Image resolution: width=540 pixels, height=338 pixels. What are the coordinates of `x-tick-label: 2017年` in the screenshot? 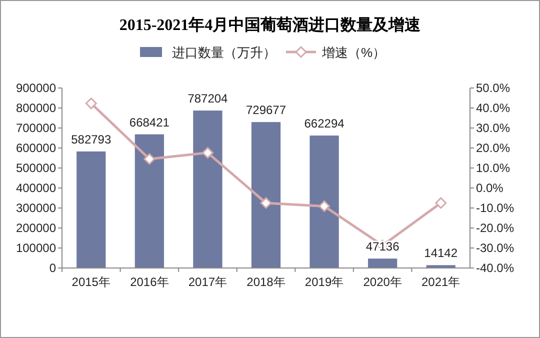 It's located at (208, 282).